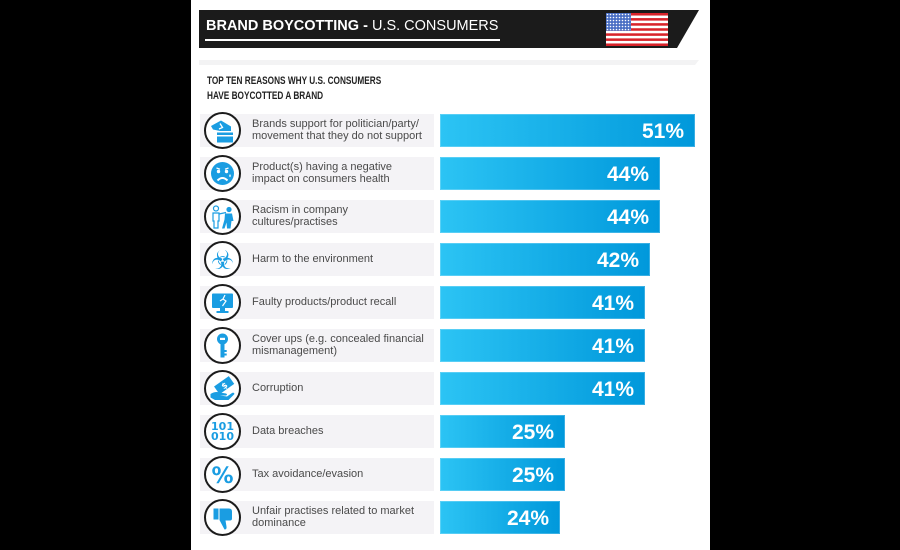 Image resolution: width=900 pixels, height=550 pixels. I want to click on ballot-box-icon, so click(222, 131).